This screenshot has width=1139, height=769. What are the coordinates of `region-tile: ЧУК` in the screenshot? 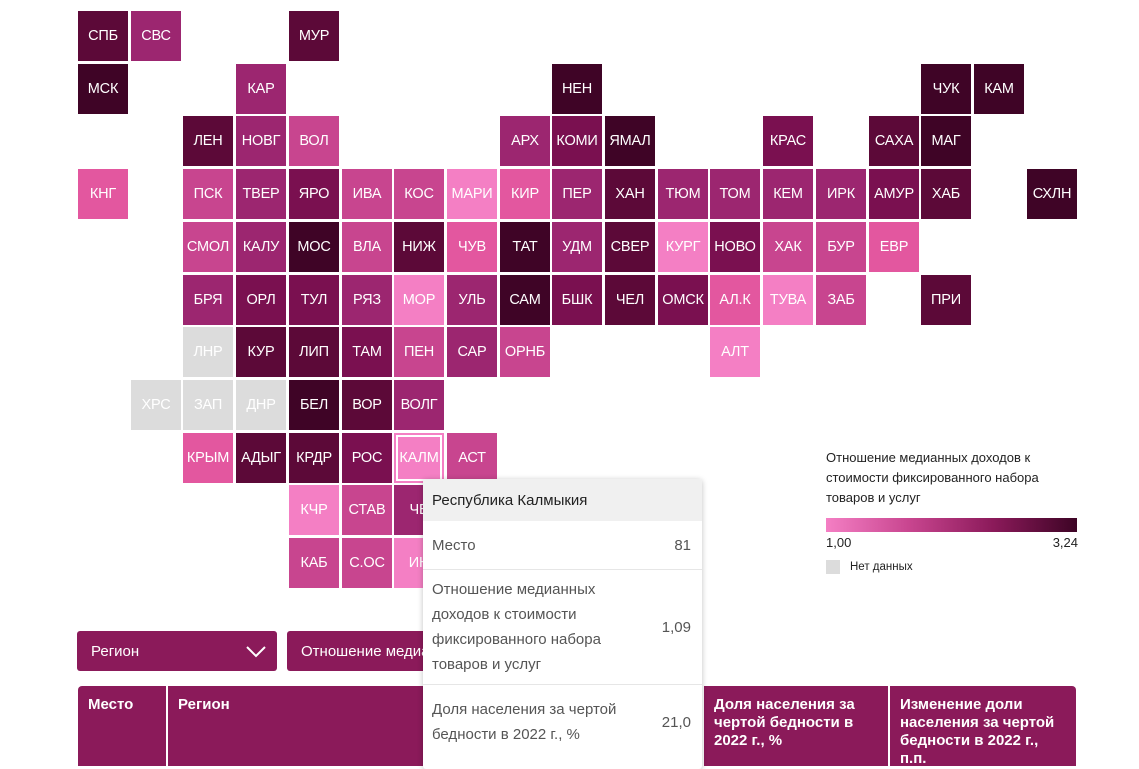 It's located at (946, 89).